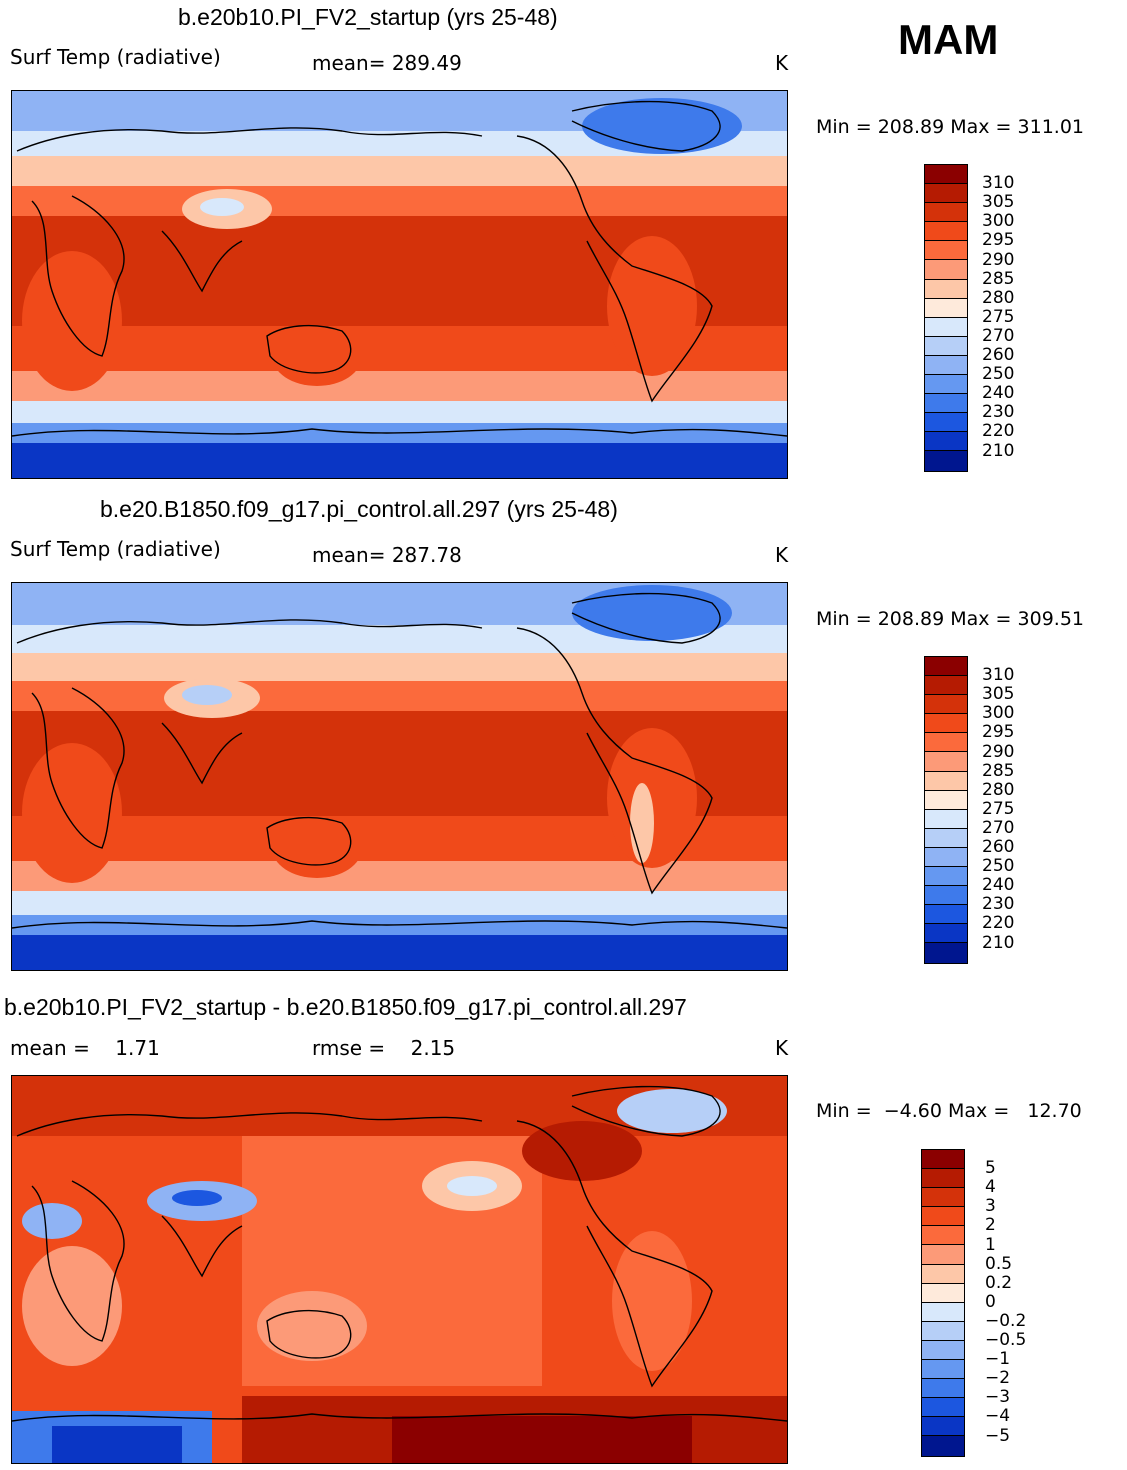 The height and width of the screenshot is (1470, 1127). Describe the element at coordinates (998, 1359) in the screenshot. I see `colorbar-tick-label: −1` at that location.